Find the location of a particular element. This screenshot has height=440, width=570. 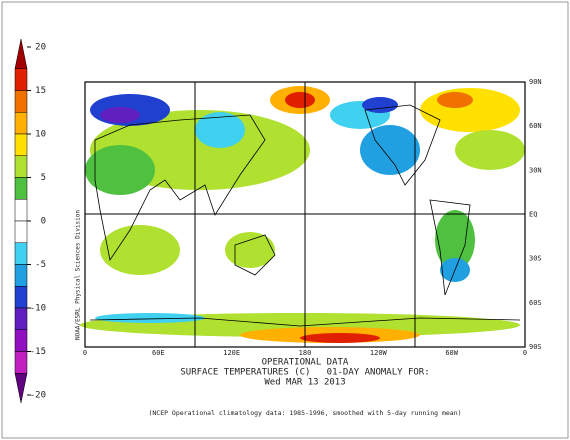

colorbar-label: 5 is located at coordinates (43, 178).